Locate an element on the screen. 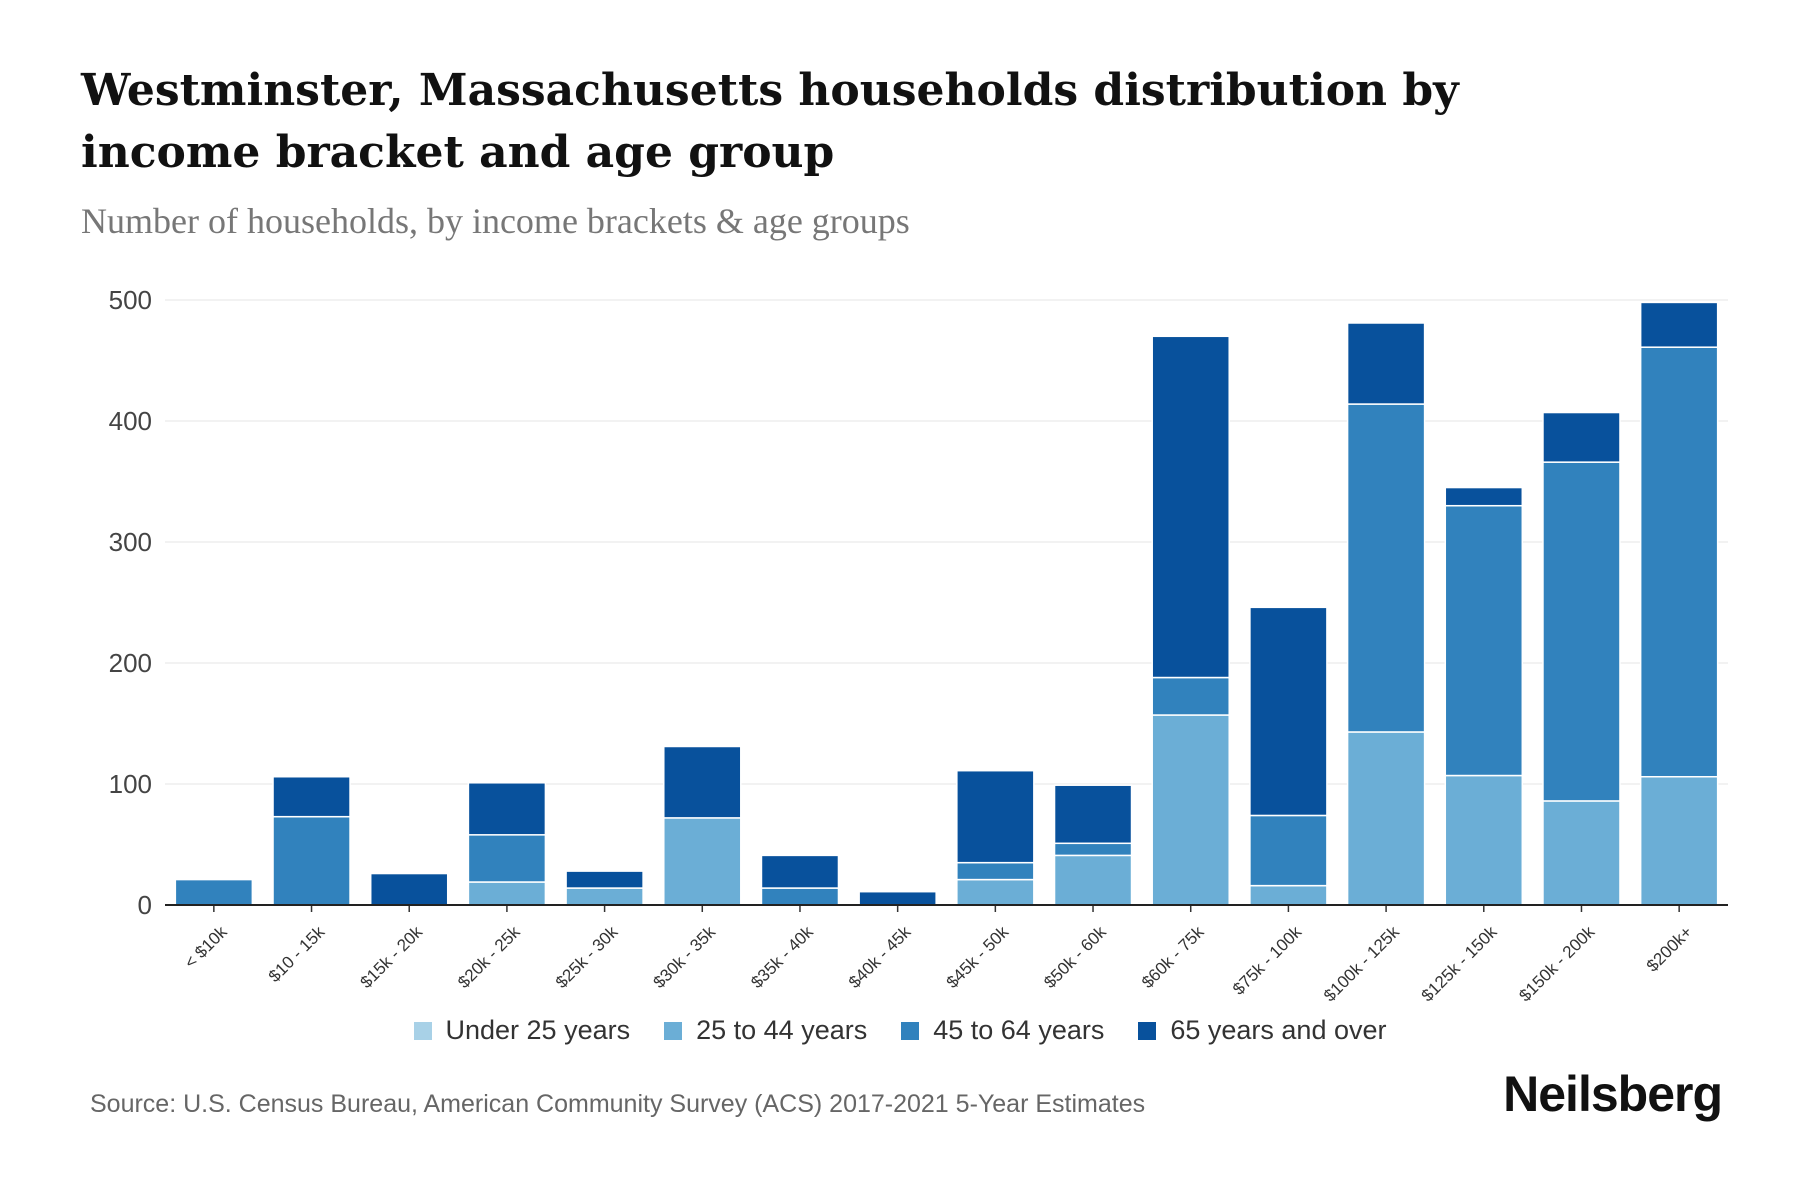  legend-item: 25 to 44 years is located at coordinates (765, 1030).